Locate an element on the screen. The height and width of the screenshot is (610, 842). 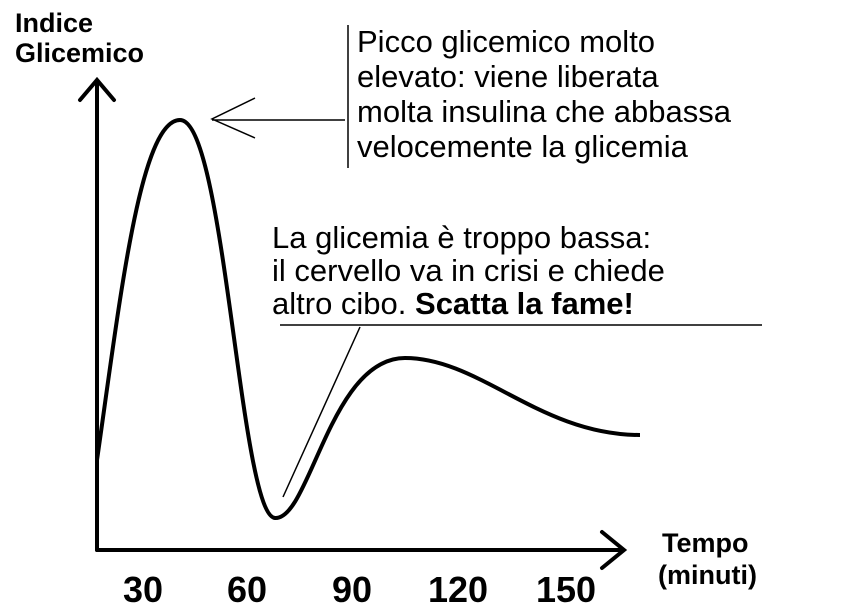
annotation-text: altro cibo. Scatta la fame! is located at coordinates (453, 303).